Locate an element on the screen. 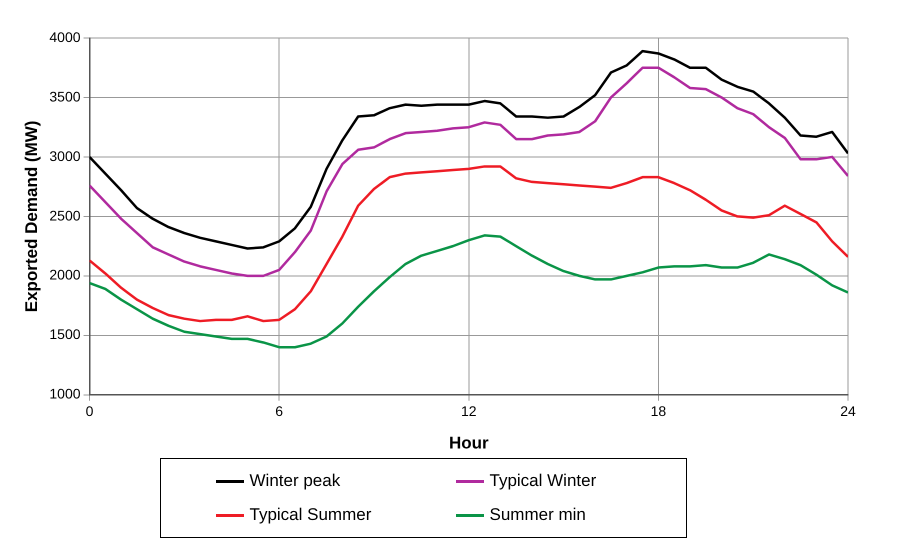 The width and height of the screenshot is (917, 544). y-tick-label: 3500 is located at coordinates (65, 96).